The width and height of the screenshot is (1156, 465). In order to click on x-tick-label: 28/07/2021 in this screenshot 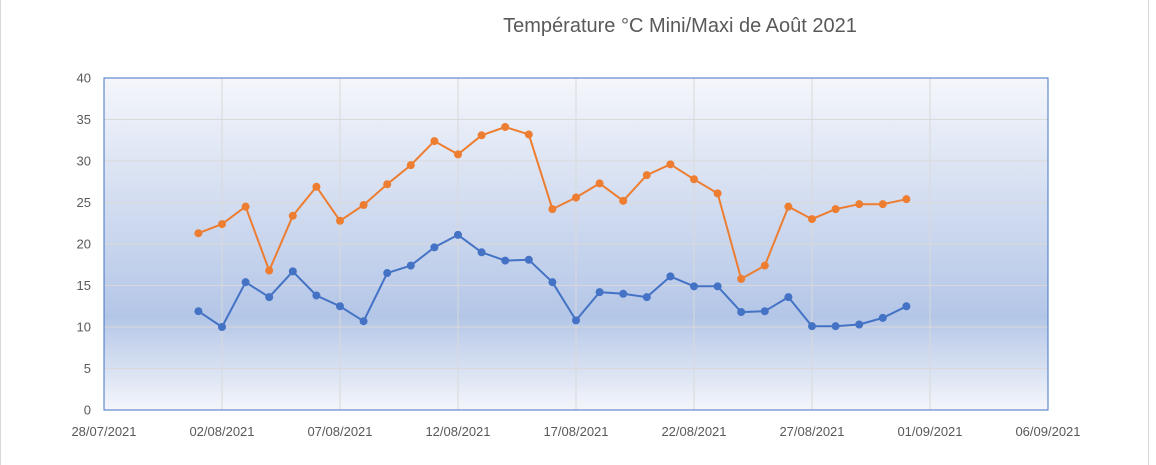, I will do `click(103, 431)`.